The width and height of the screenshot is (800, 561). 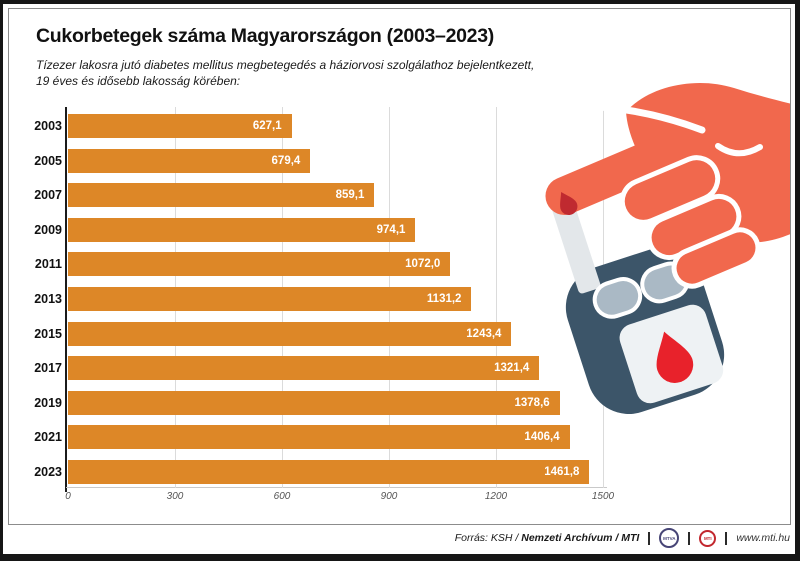 I want to click on year-label: 2013, so click(x=48, y=299).